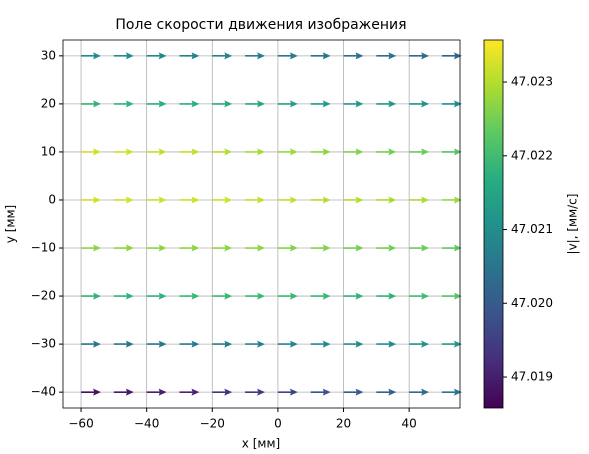 Image resolution: width=589 pixels, height=454 pixels. What do you see at coordinates (532, 377) in the screenshot?
I see `colorbar-tick-label: 47.019` at bounding box center [532, 377].